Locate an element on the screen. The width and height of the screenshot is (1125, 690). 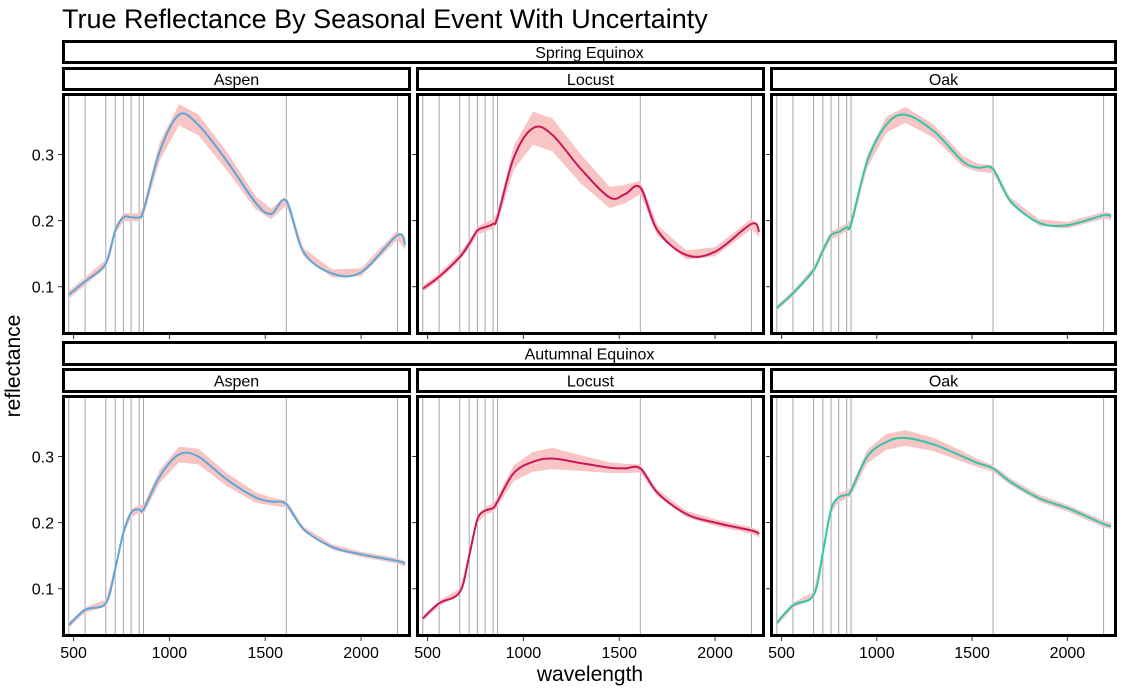
column-strip-spring-equinox-locust is located at coordinates (590, 79).